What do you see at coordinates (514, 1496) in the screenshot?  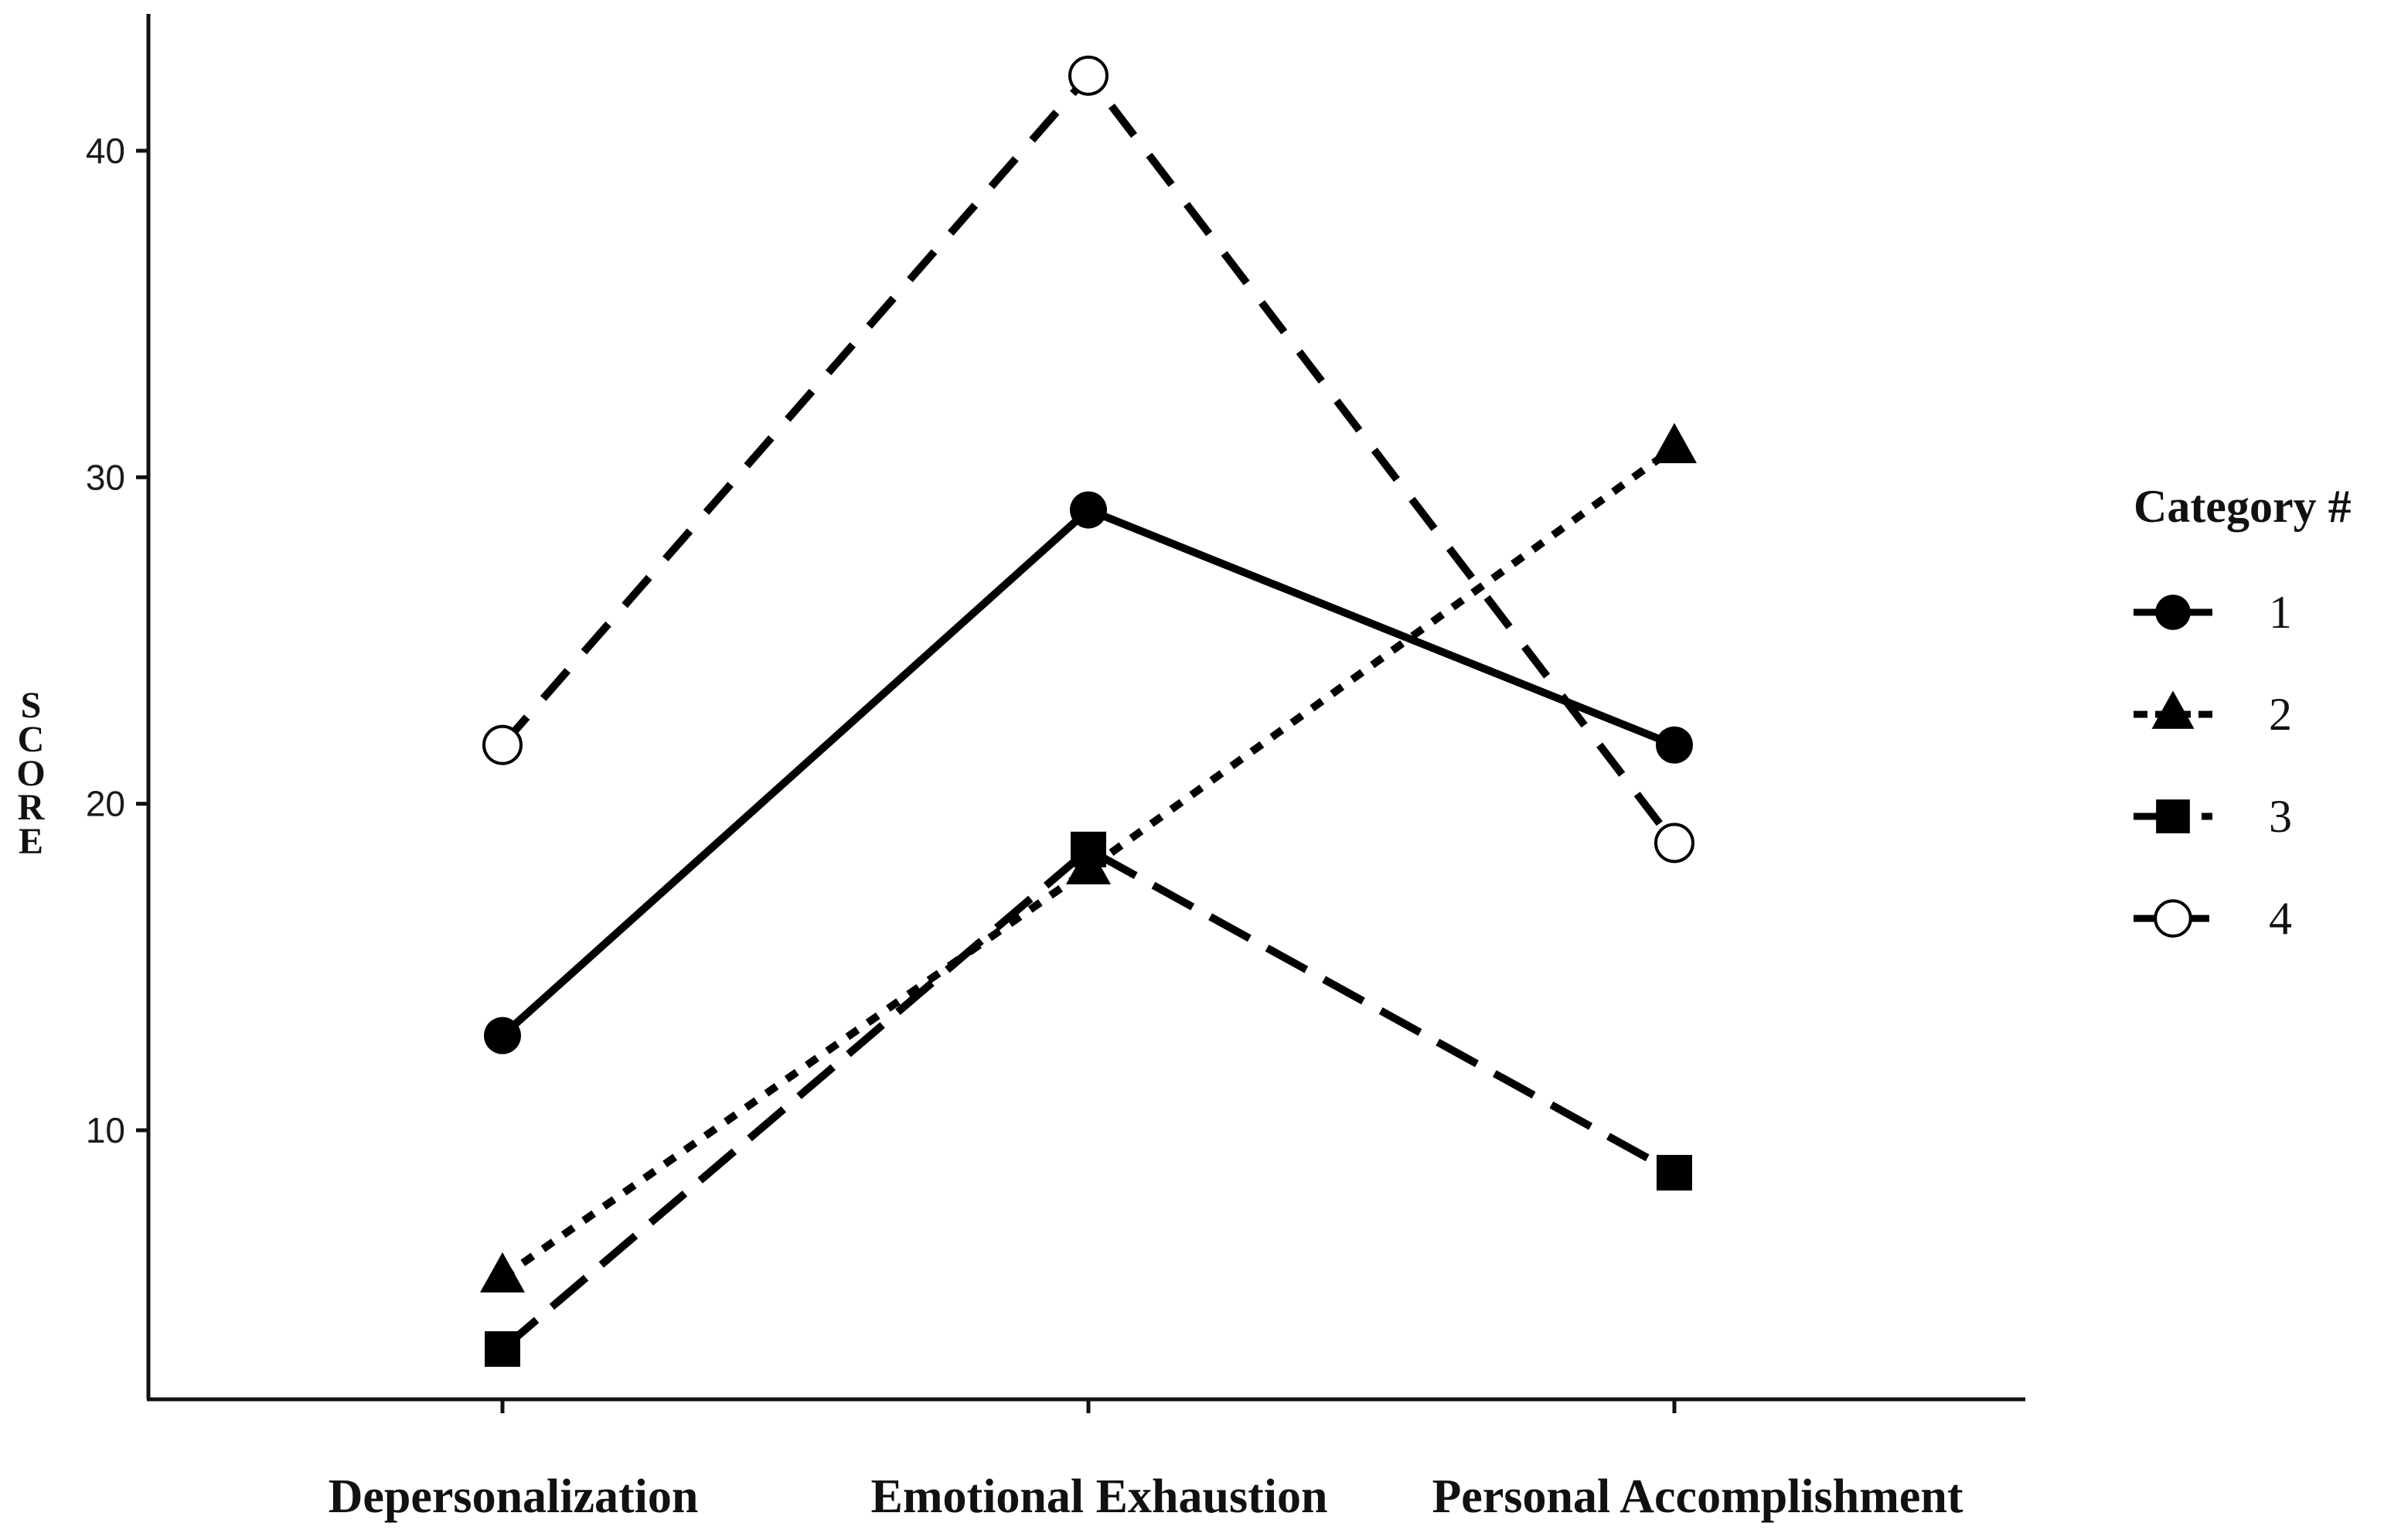 I see `x-tick-label: Depersonalization` at bounding box center [514, 1496].